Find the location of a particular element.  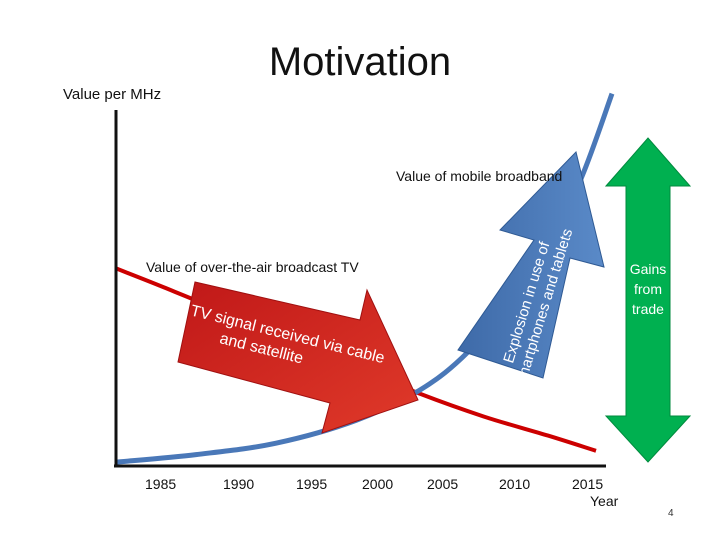

gains-text-line3: trade is located at coordinates (648, 309).